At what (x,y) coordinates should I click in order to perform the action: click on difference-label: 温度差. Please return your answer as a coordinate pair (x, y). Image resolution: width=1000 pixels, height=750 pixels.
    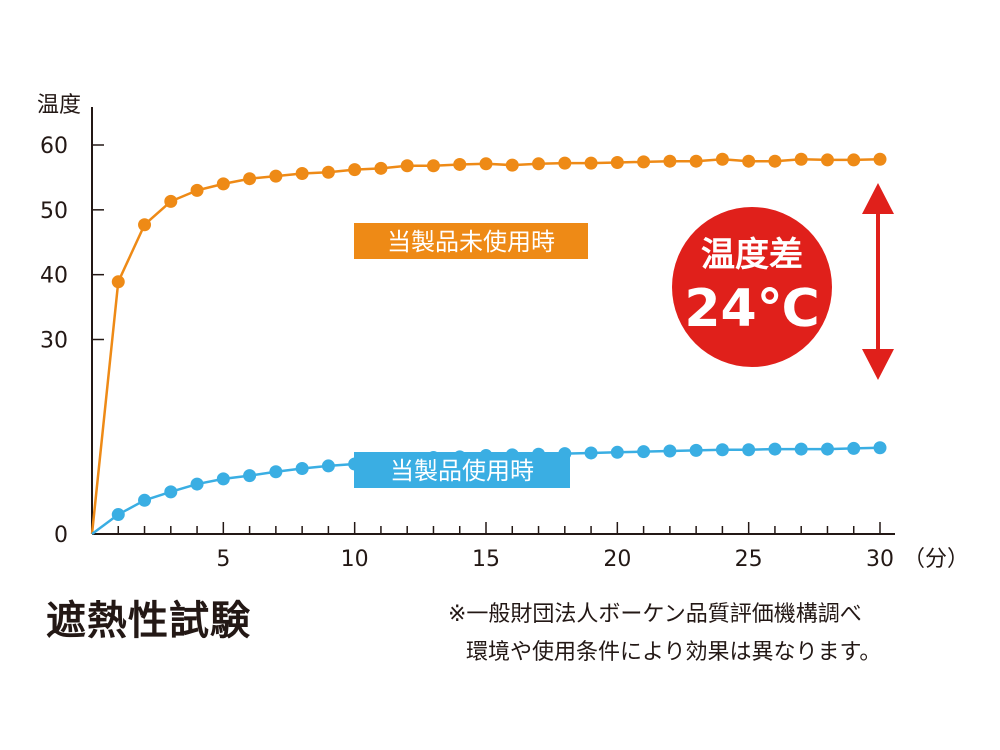
    Looking at the image, I should click on (752, 255).